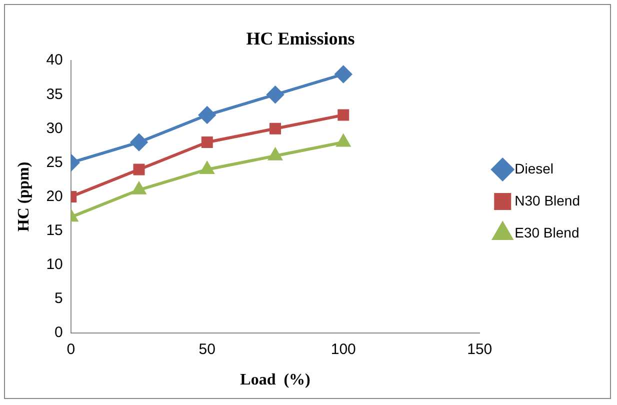  Describe the element at coordinates (343, 349) in the screenshot. I see `x-tick-label: 100` at that location.